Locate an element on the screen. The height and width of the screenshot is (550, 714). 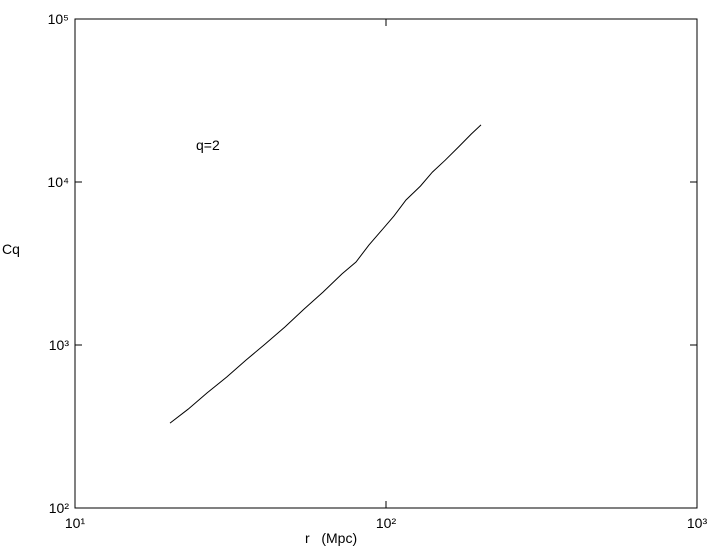
annotation: q=2 is located at coordinates (208, 145).